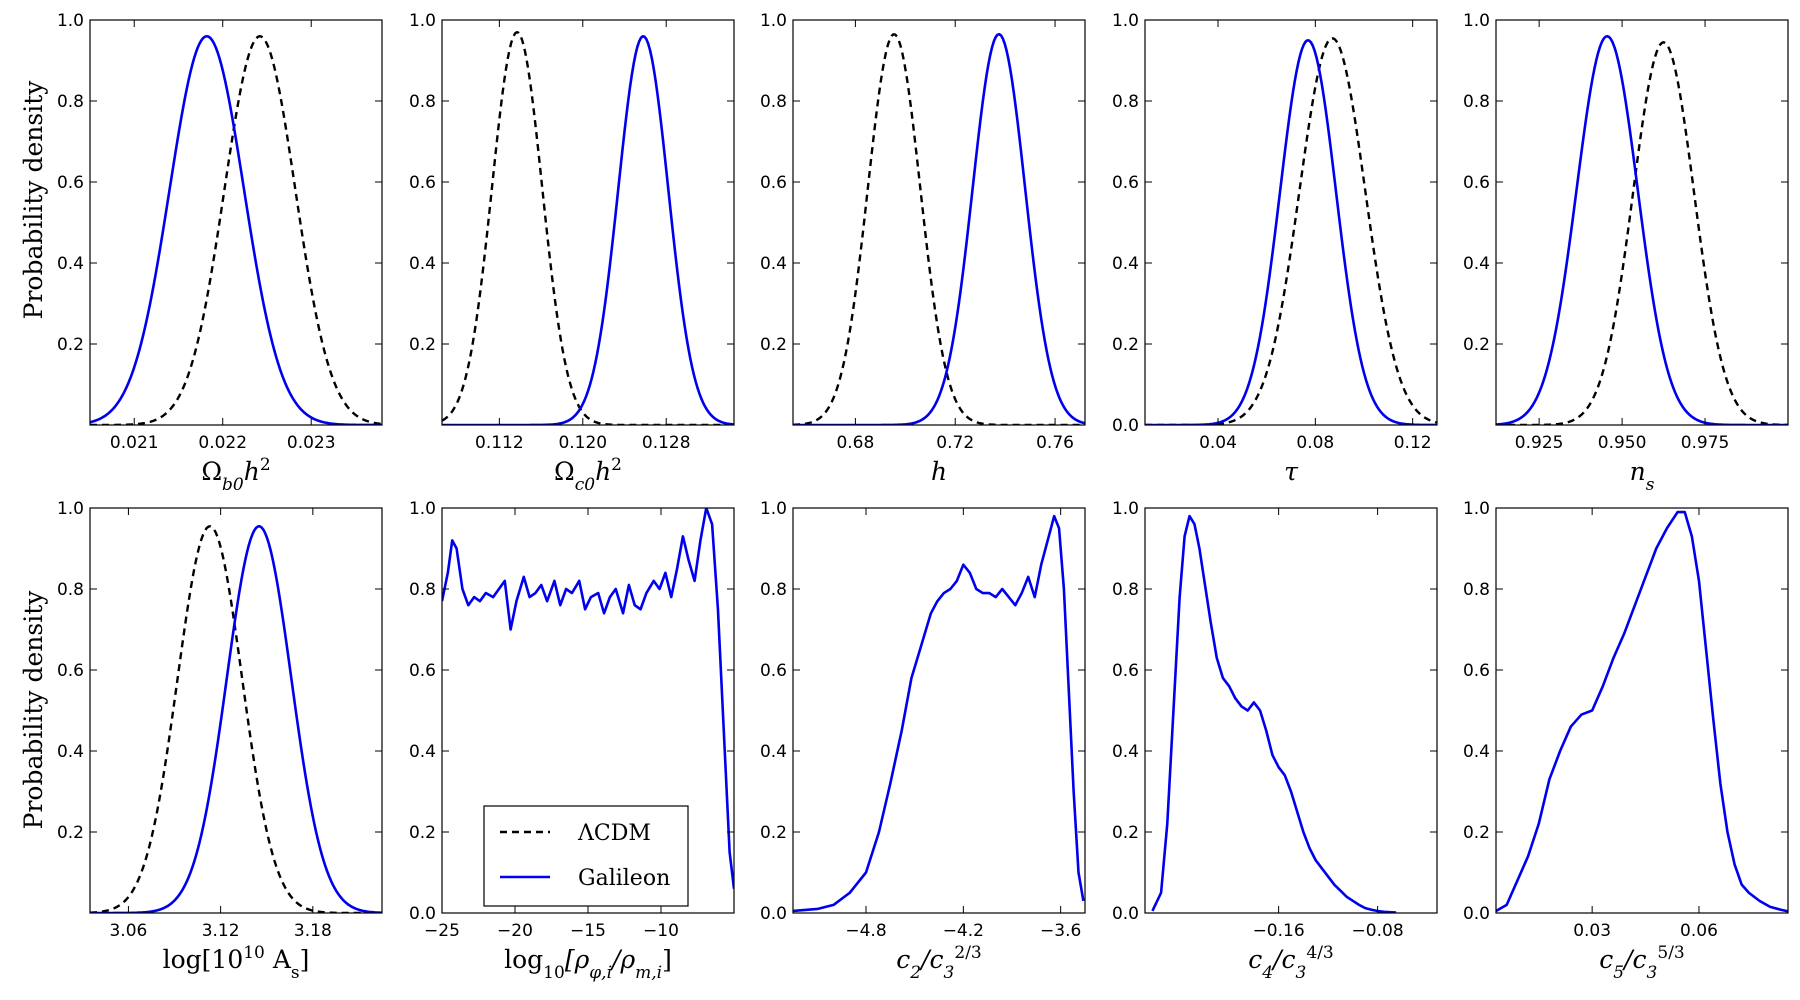 The width and height of the screenshot is (1800, 1000). I want to click on y-tick-label-As: 1.0, so click(70, 509).